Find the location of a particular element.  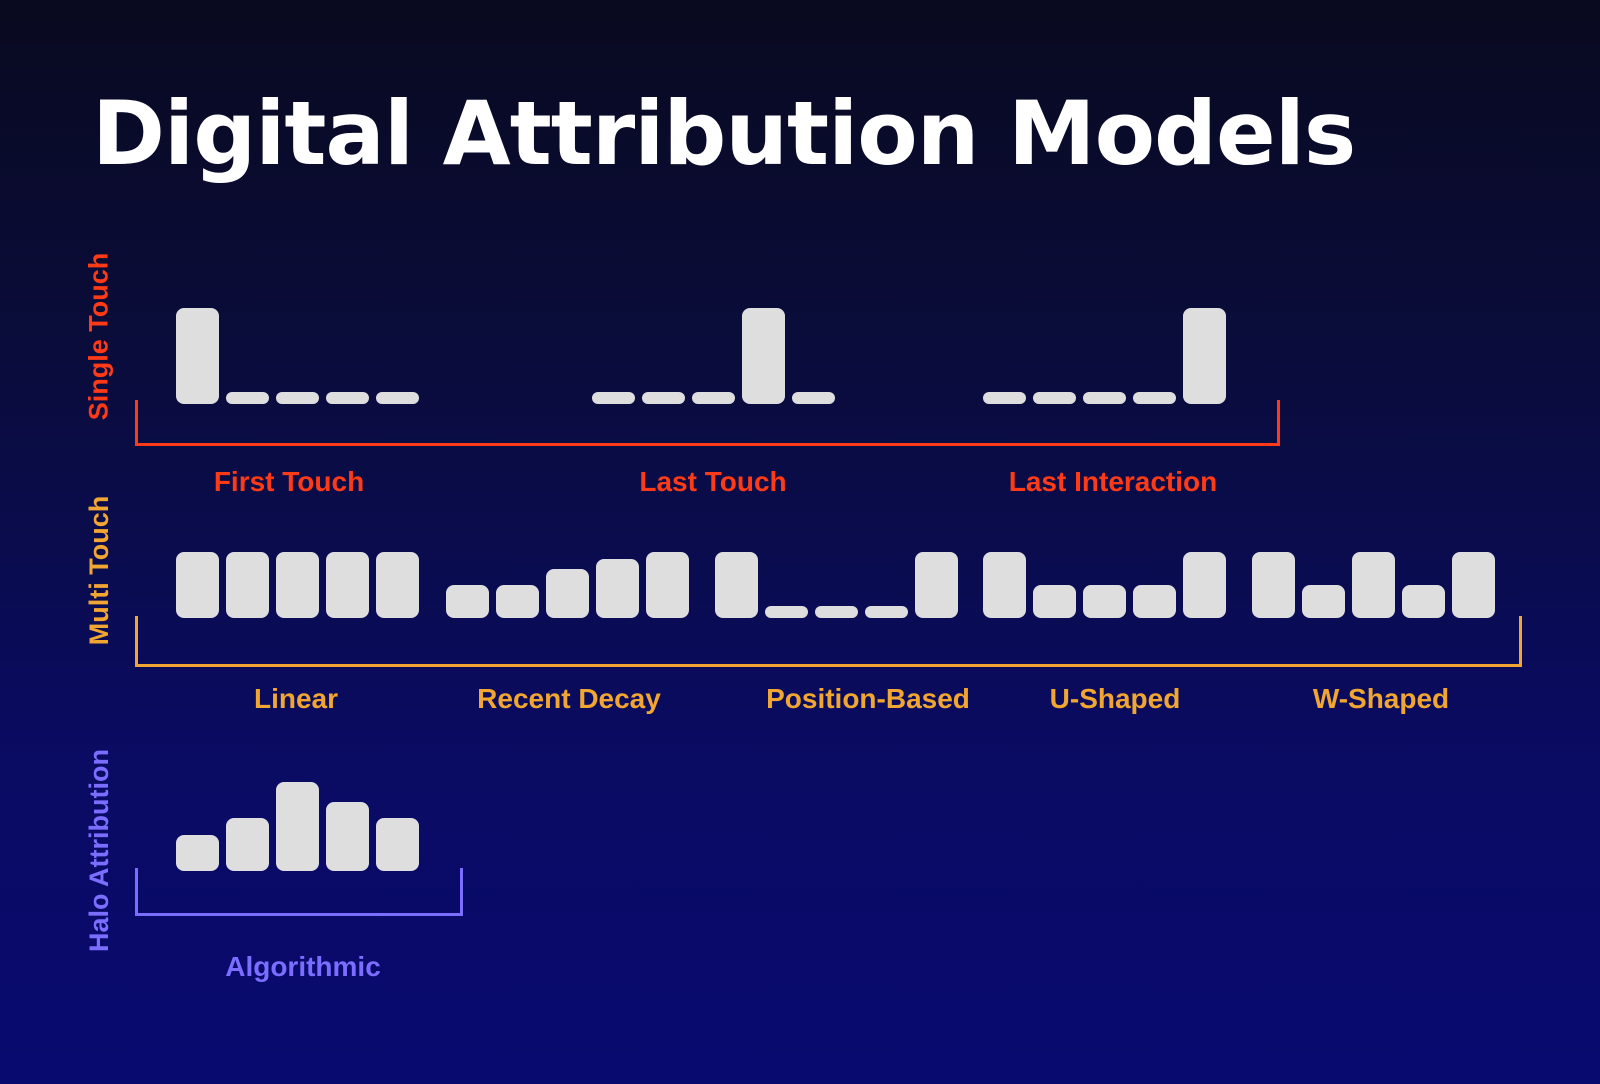

model-label-linear: Linear is located at coordinates (296, 698).